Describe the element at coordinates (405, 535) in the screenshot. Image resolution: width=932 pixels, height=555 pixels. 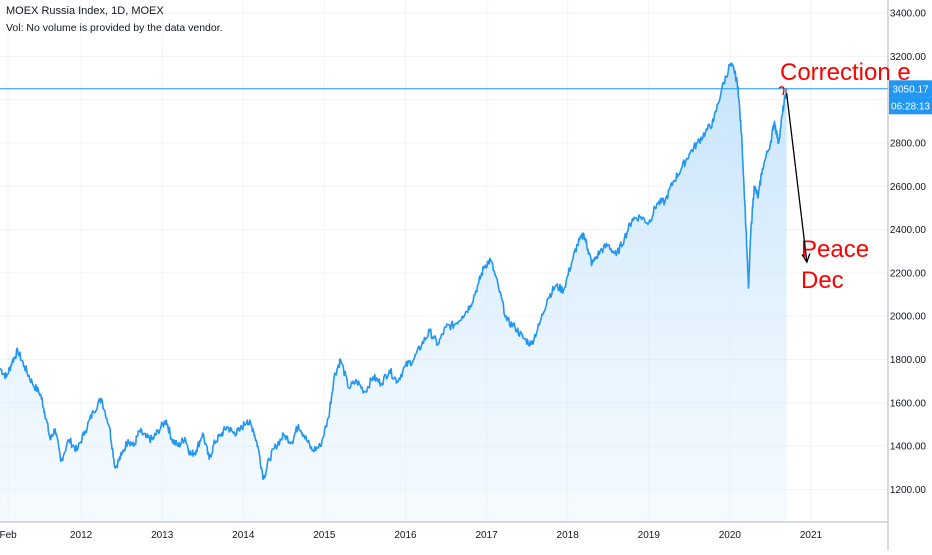
I see `x-tick-label: 2016` at that location.